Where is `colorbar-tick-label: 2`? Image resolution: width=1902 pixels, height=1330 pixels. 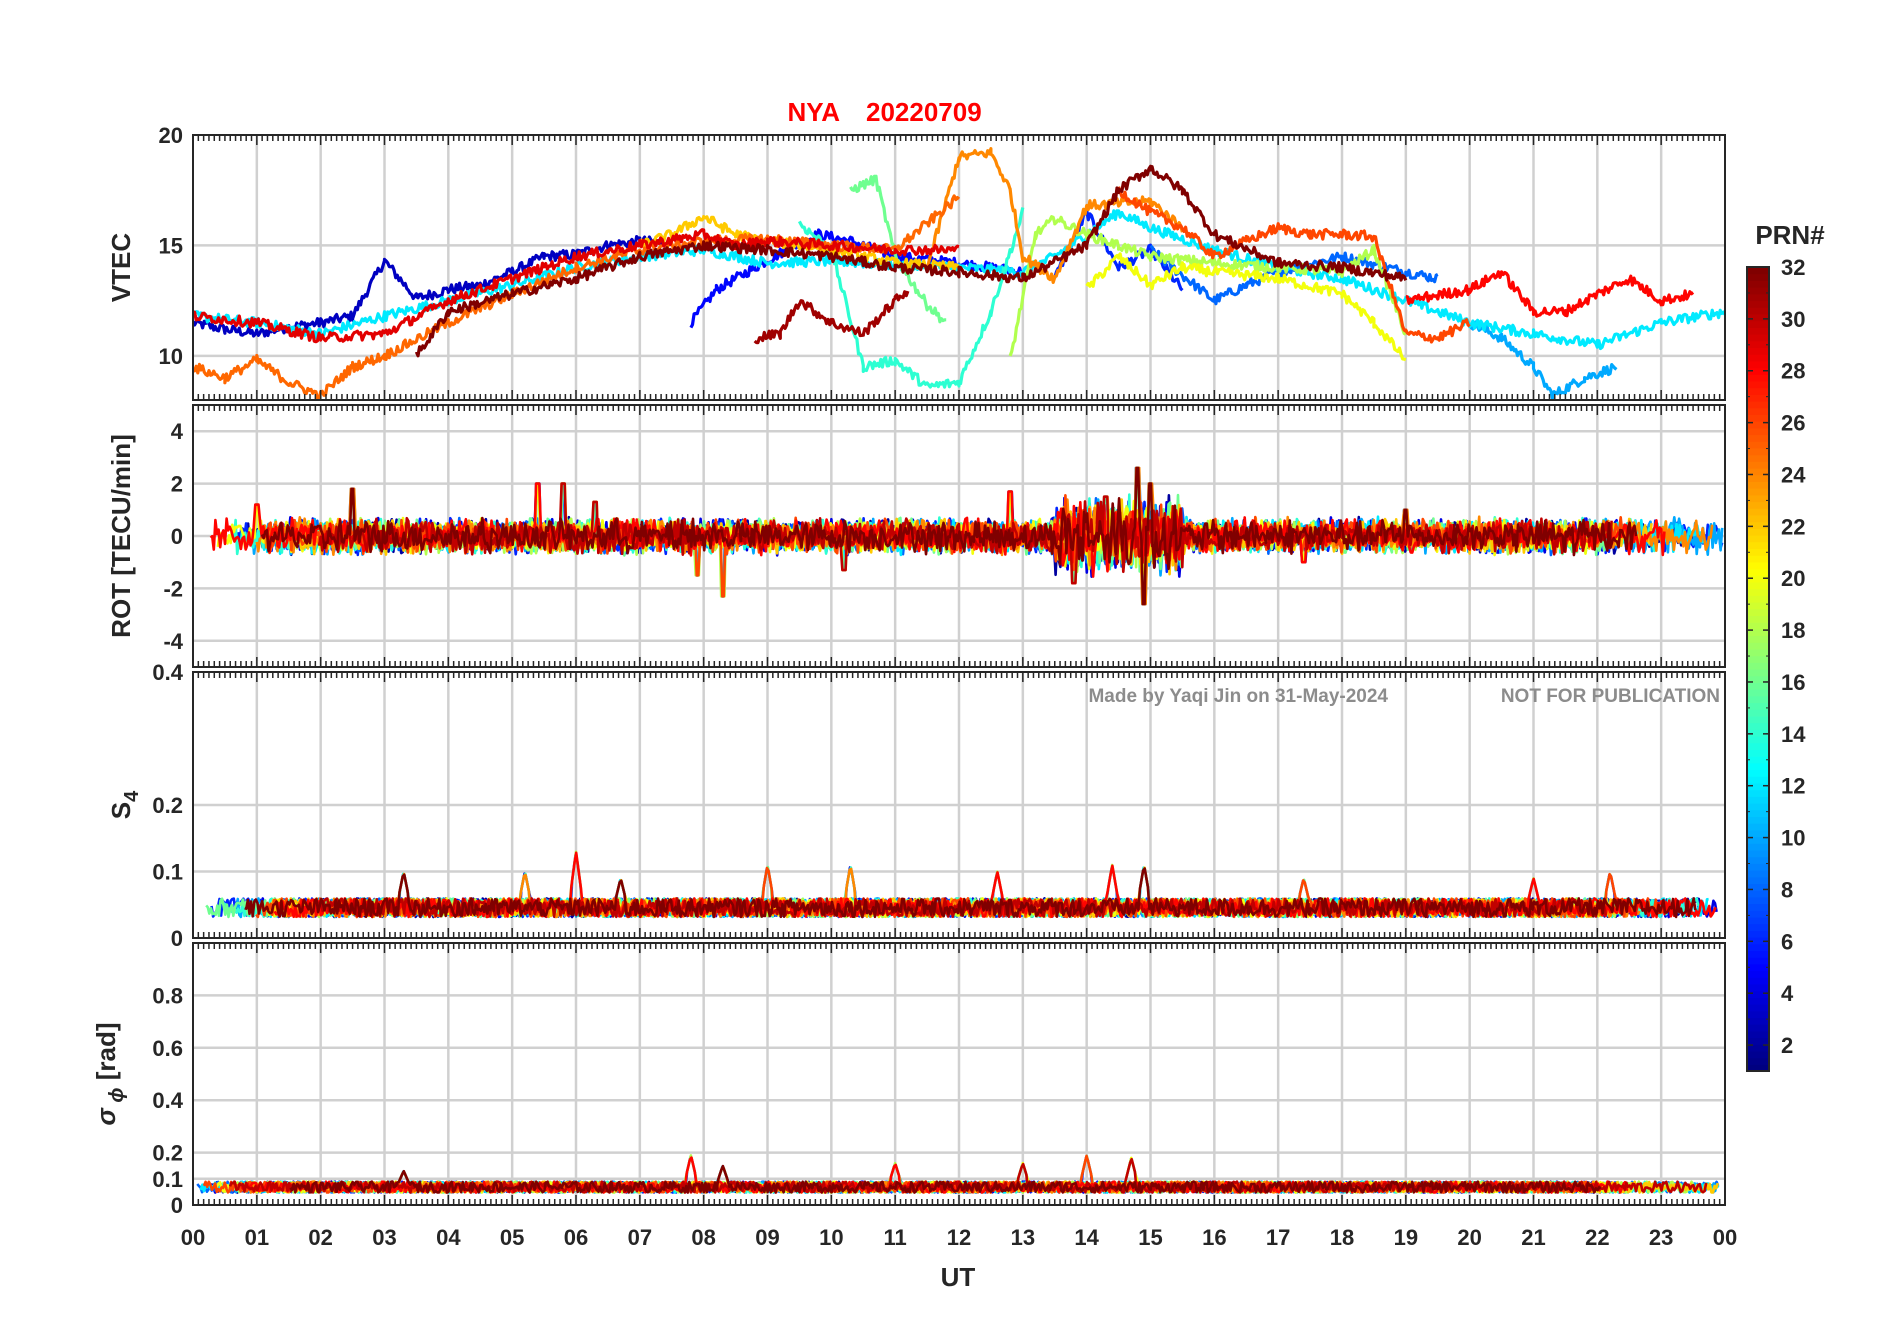 colorbar-tick-label: 2 is located at coordinates (1787, 1045).